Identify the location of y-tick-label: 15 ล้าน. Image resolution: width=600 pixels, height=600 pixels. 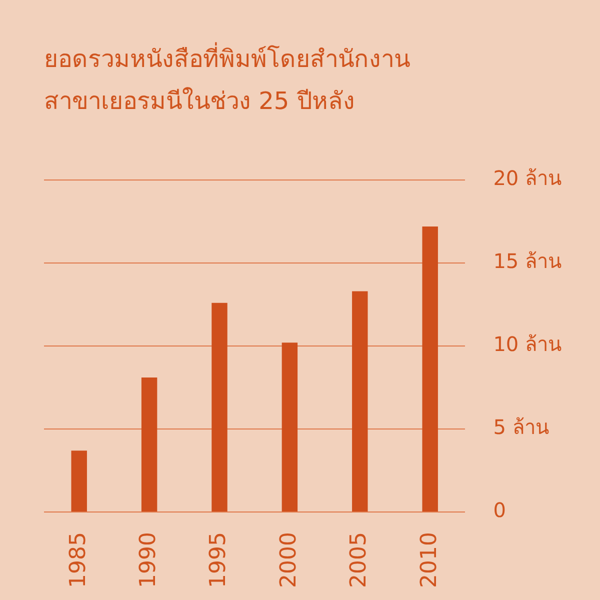
(527, 261).